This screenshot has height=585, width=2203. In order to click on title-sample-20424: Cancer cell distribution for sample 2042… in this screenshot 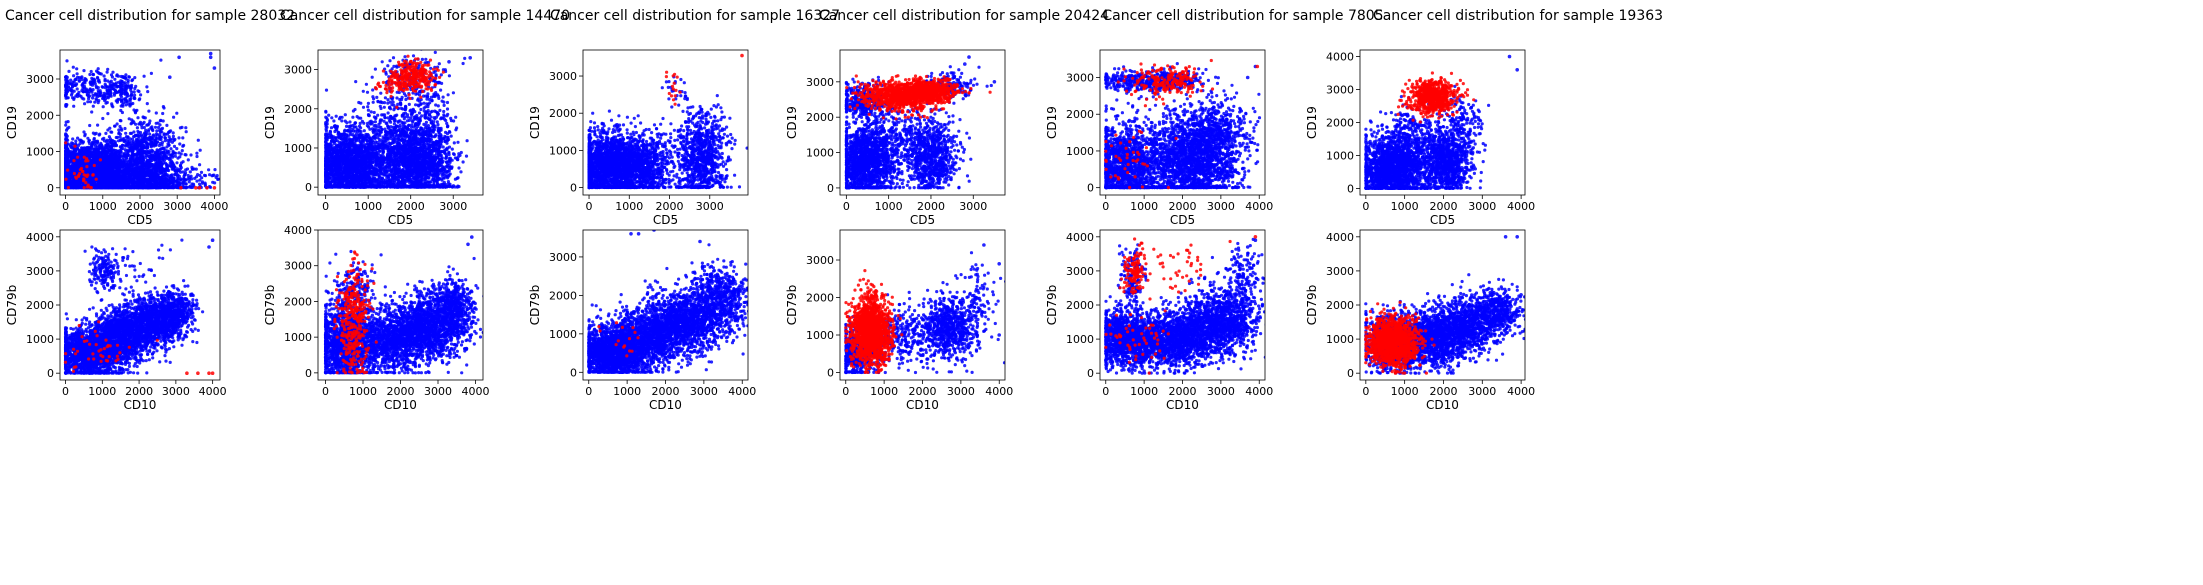, I will do `click(964, 16)`.